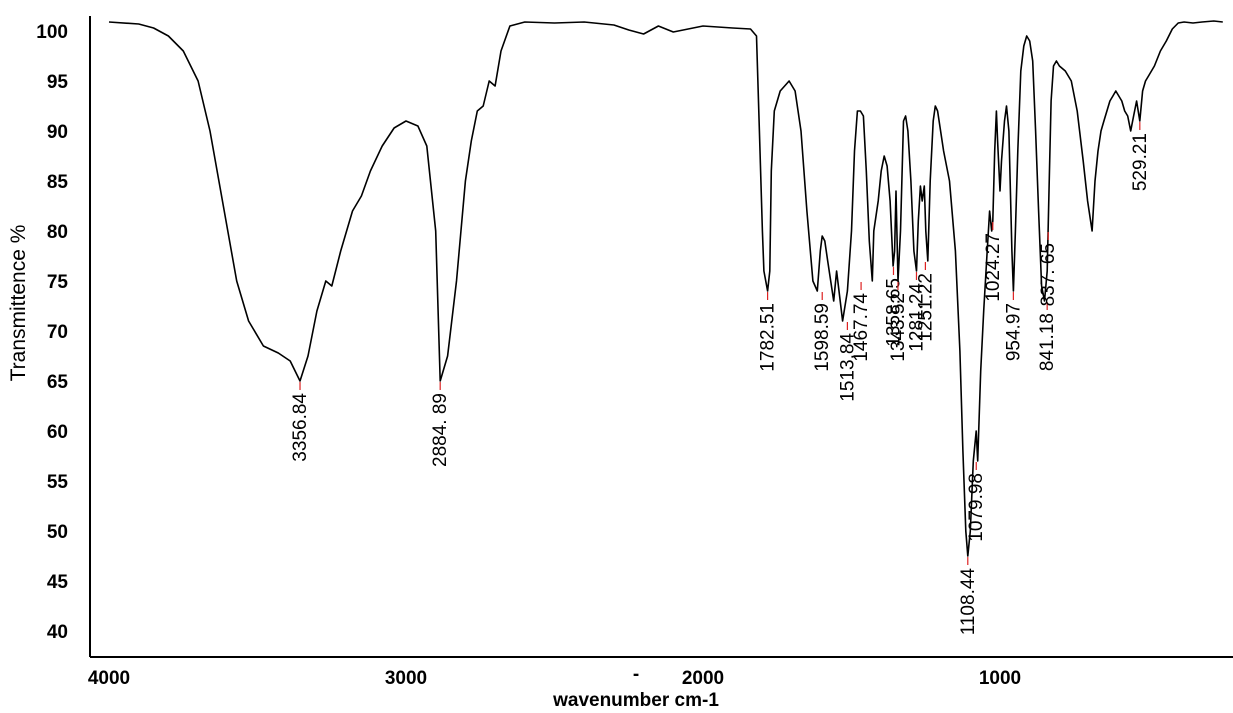 Image resolution: width=1233 pixels, height=713 pixels. I want to click on y-tick-label: 85, so click(58, 182).